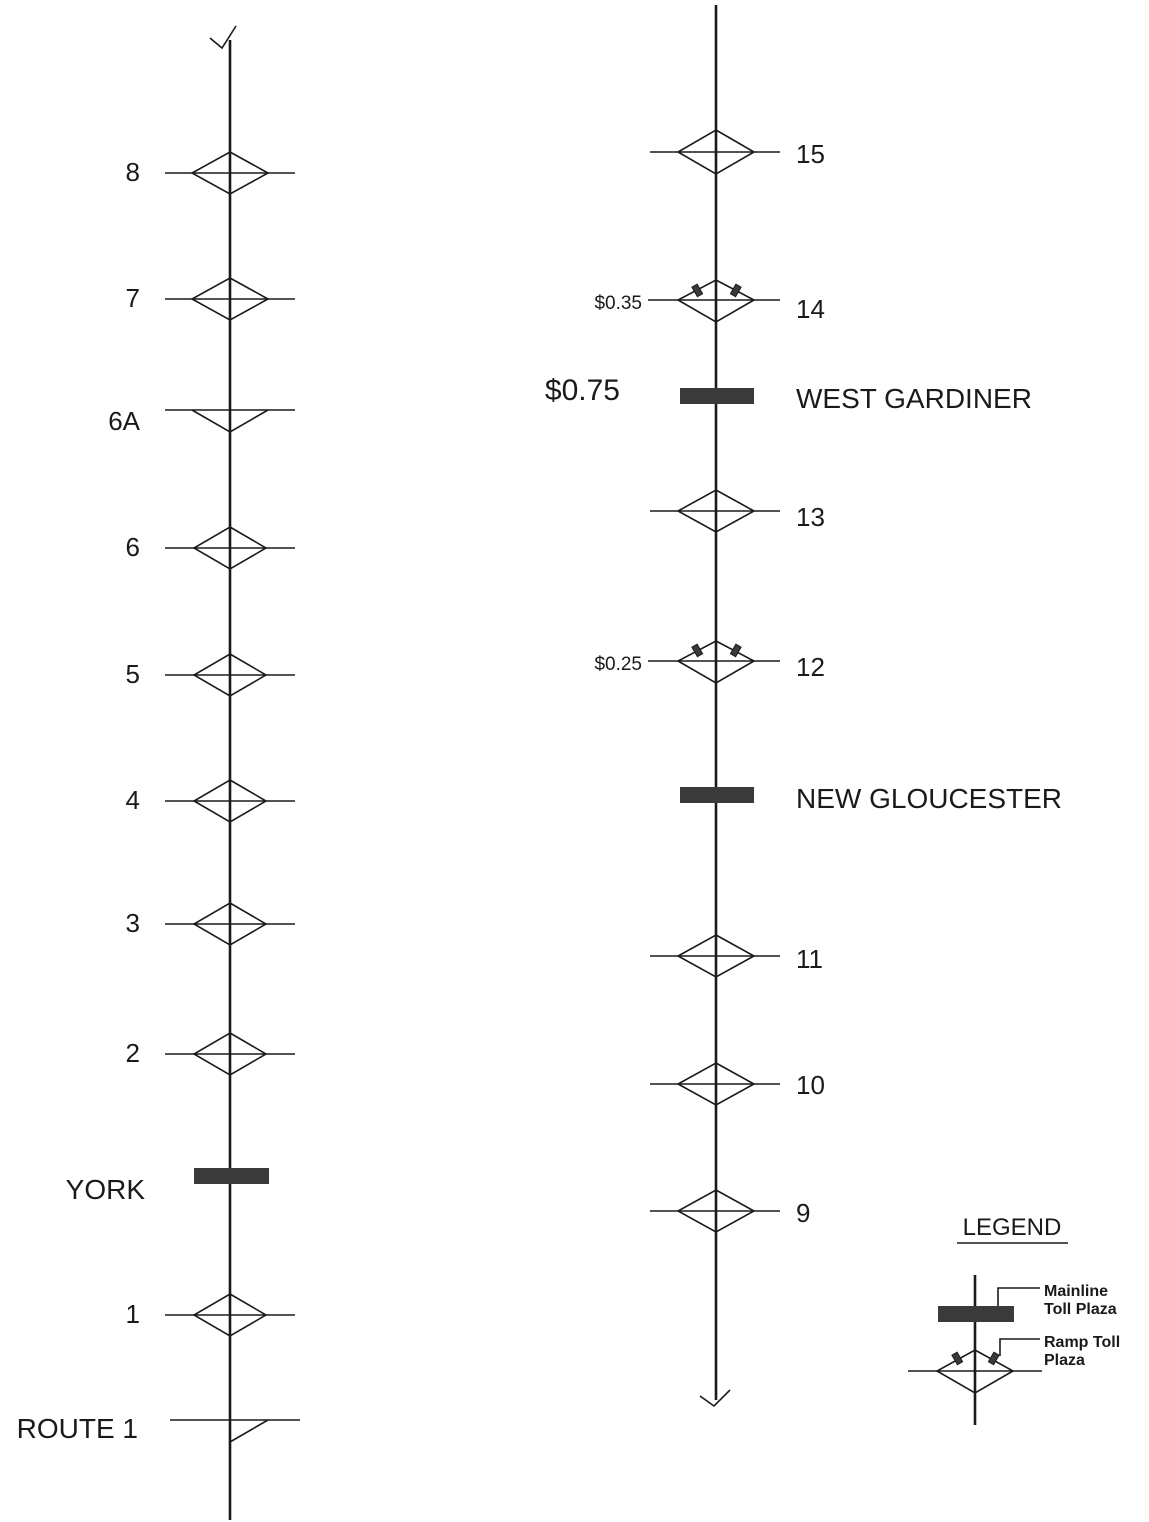  Describe the element at coordinates (810, 1085) in the screenshot. I see `interchange-label: 10` at that location.